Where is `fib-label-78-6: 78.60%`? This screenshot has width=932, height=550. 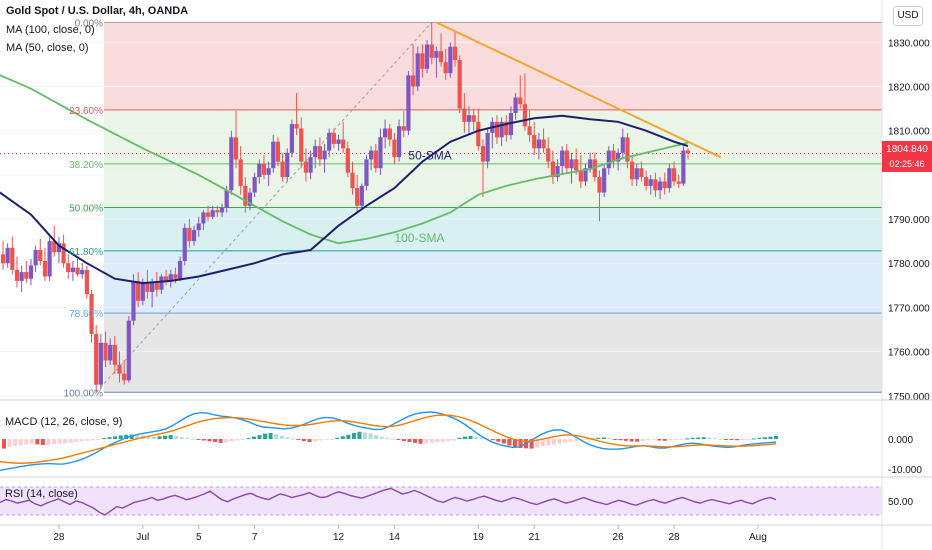 fib-label-78-6: 78.60% is located at coordinates (86, 314).